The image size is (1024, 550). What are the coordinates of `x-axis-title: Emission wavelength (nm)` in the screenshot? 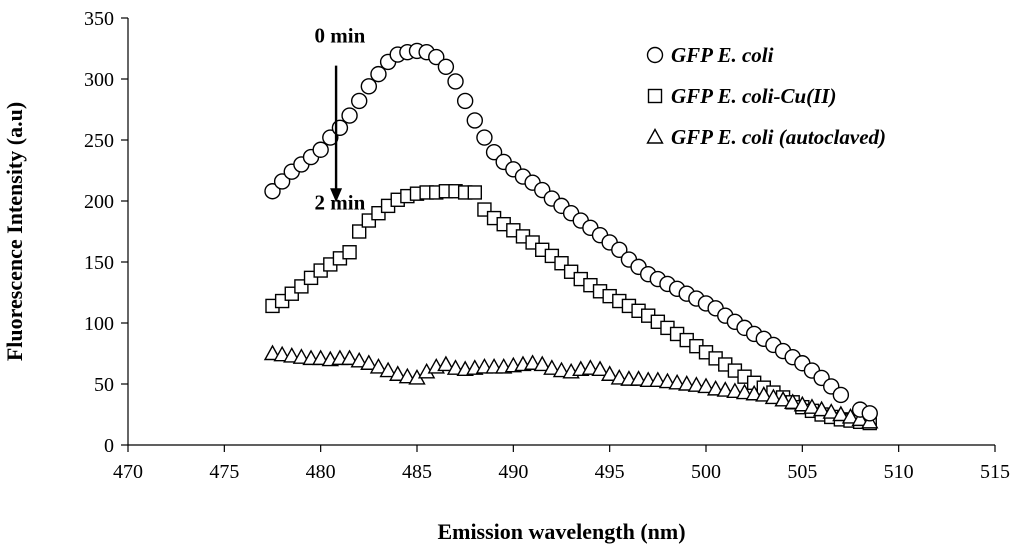 It's located at (561, 531).